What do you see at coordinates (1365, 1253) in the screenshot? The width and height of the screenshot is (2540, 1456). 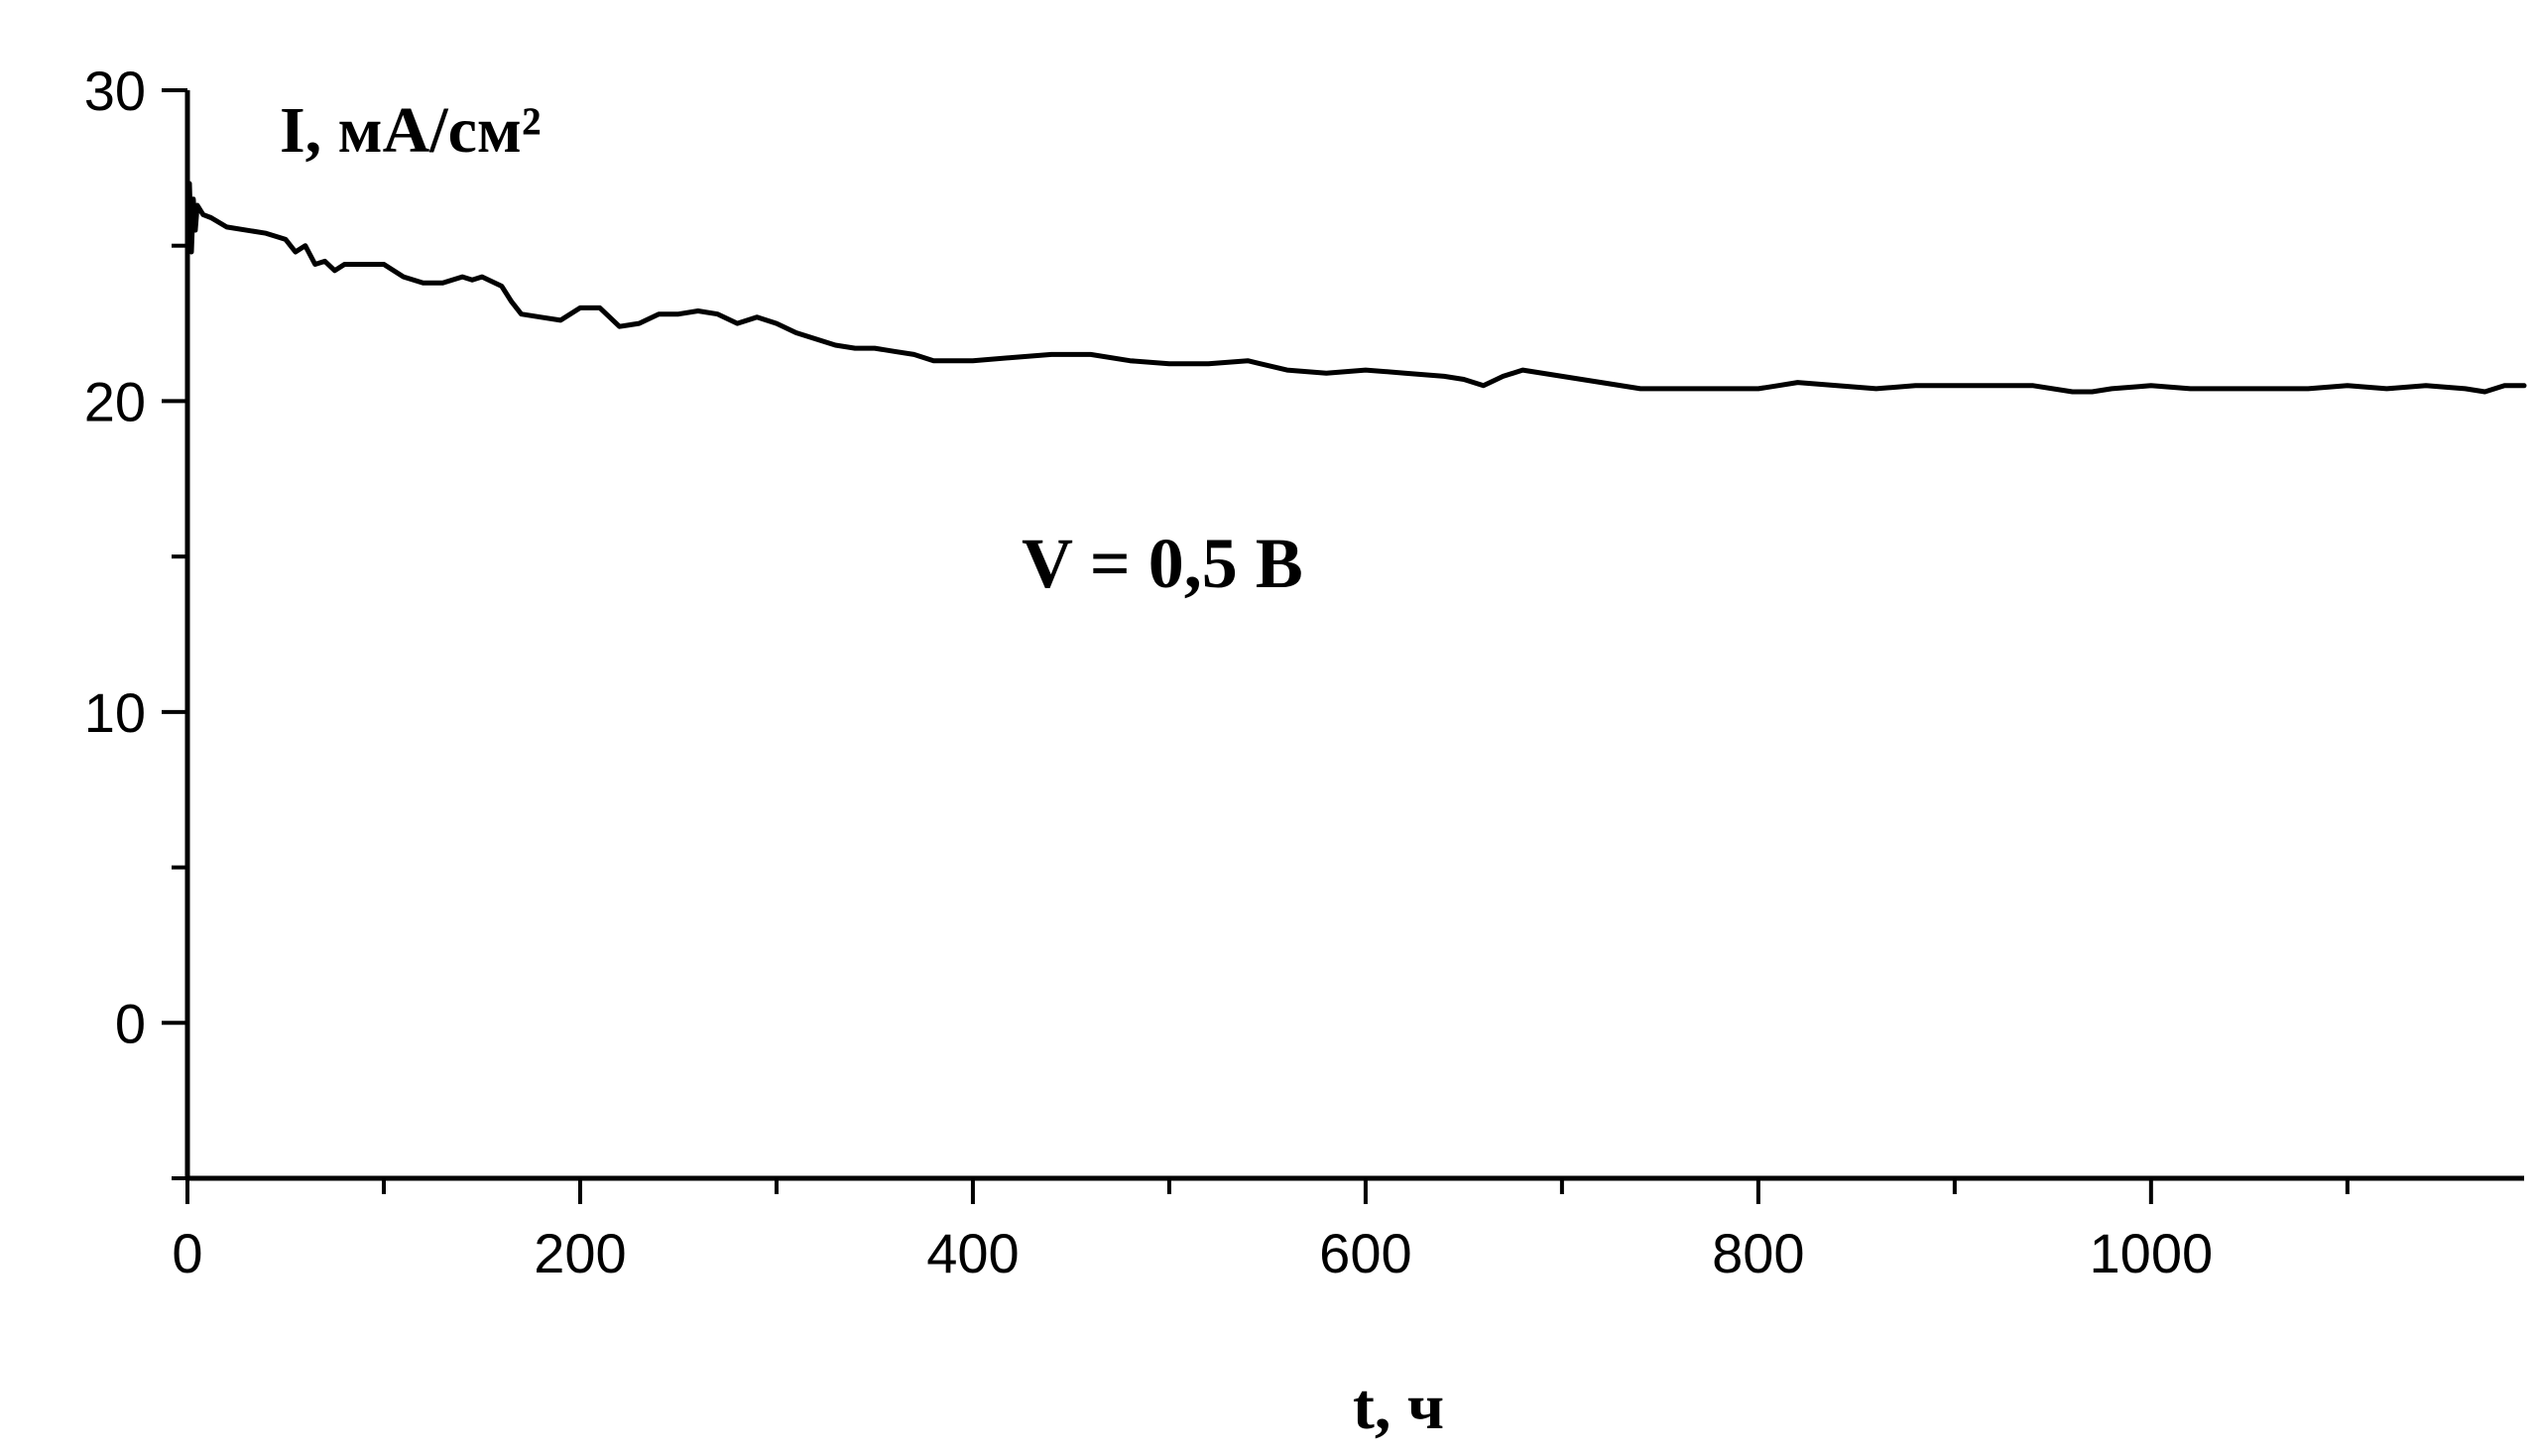 I see `x-tick-label: 600` at bounding box center [1365, 1253].